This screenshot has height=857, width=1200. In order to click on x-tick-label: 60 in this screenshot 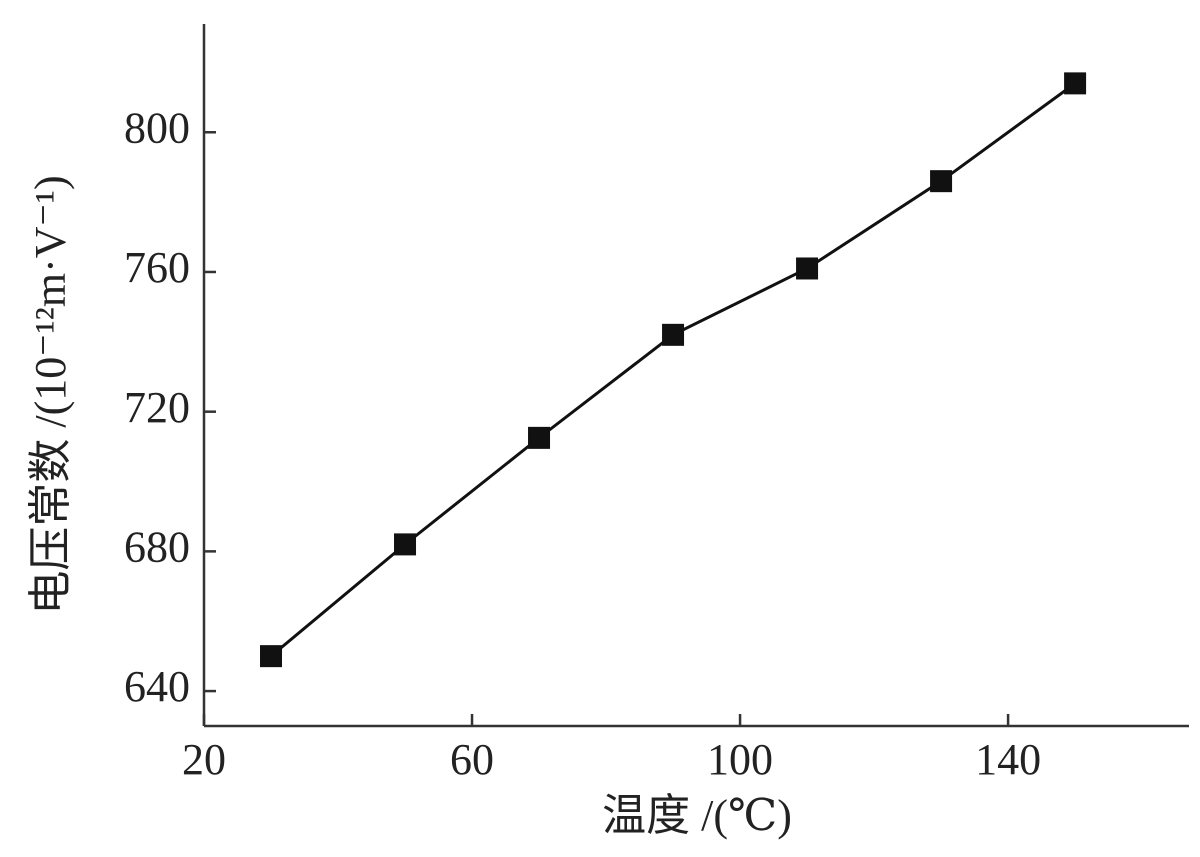, I will do `click(472, 759)`.